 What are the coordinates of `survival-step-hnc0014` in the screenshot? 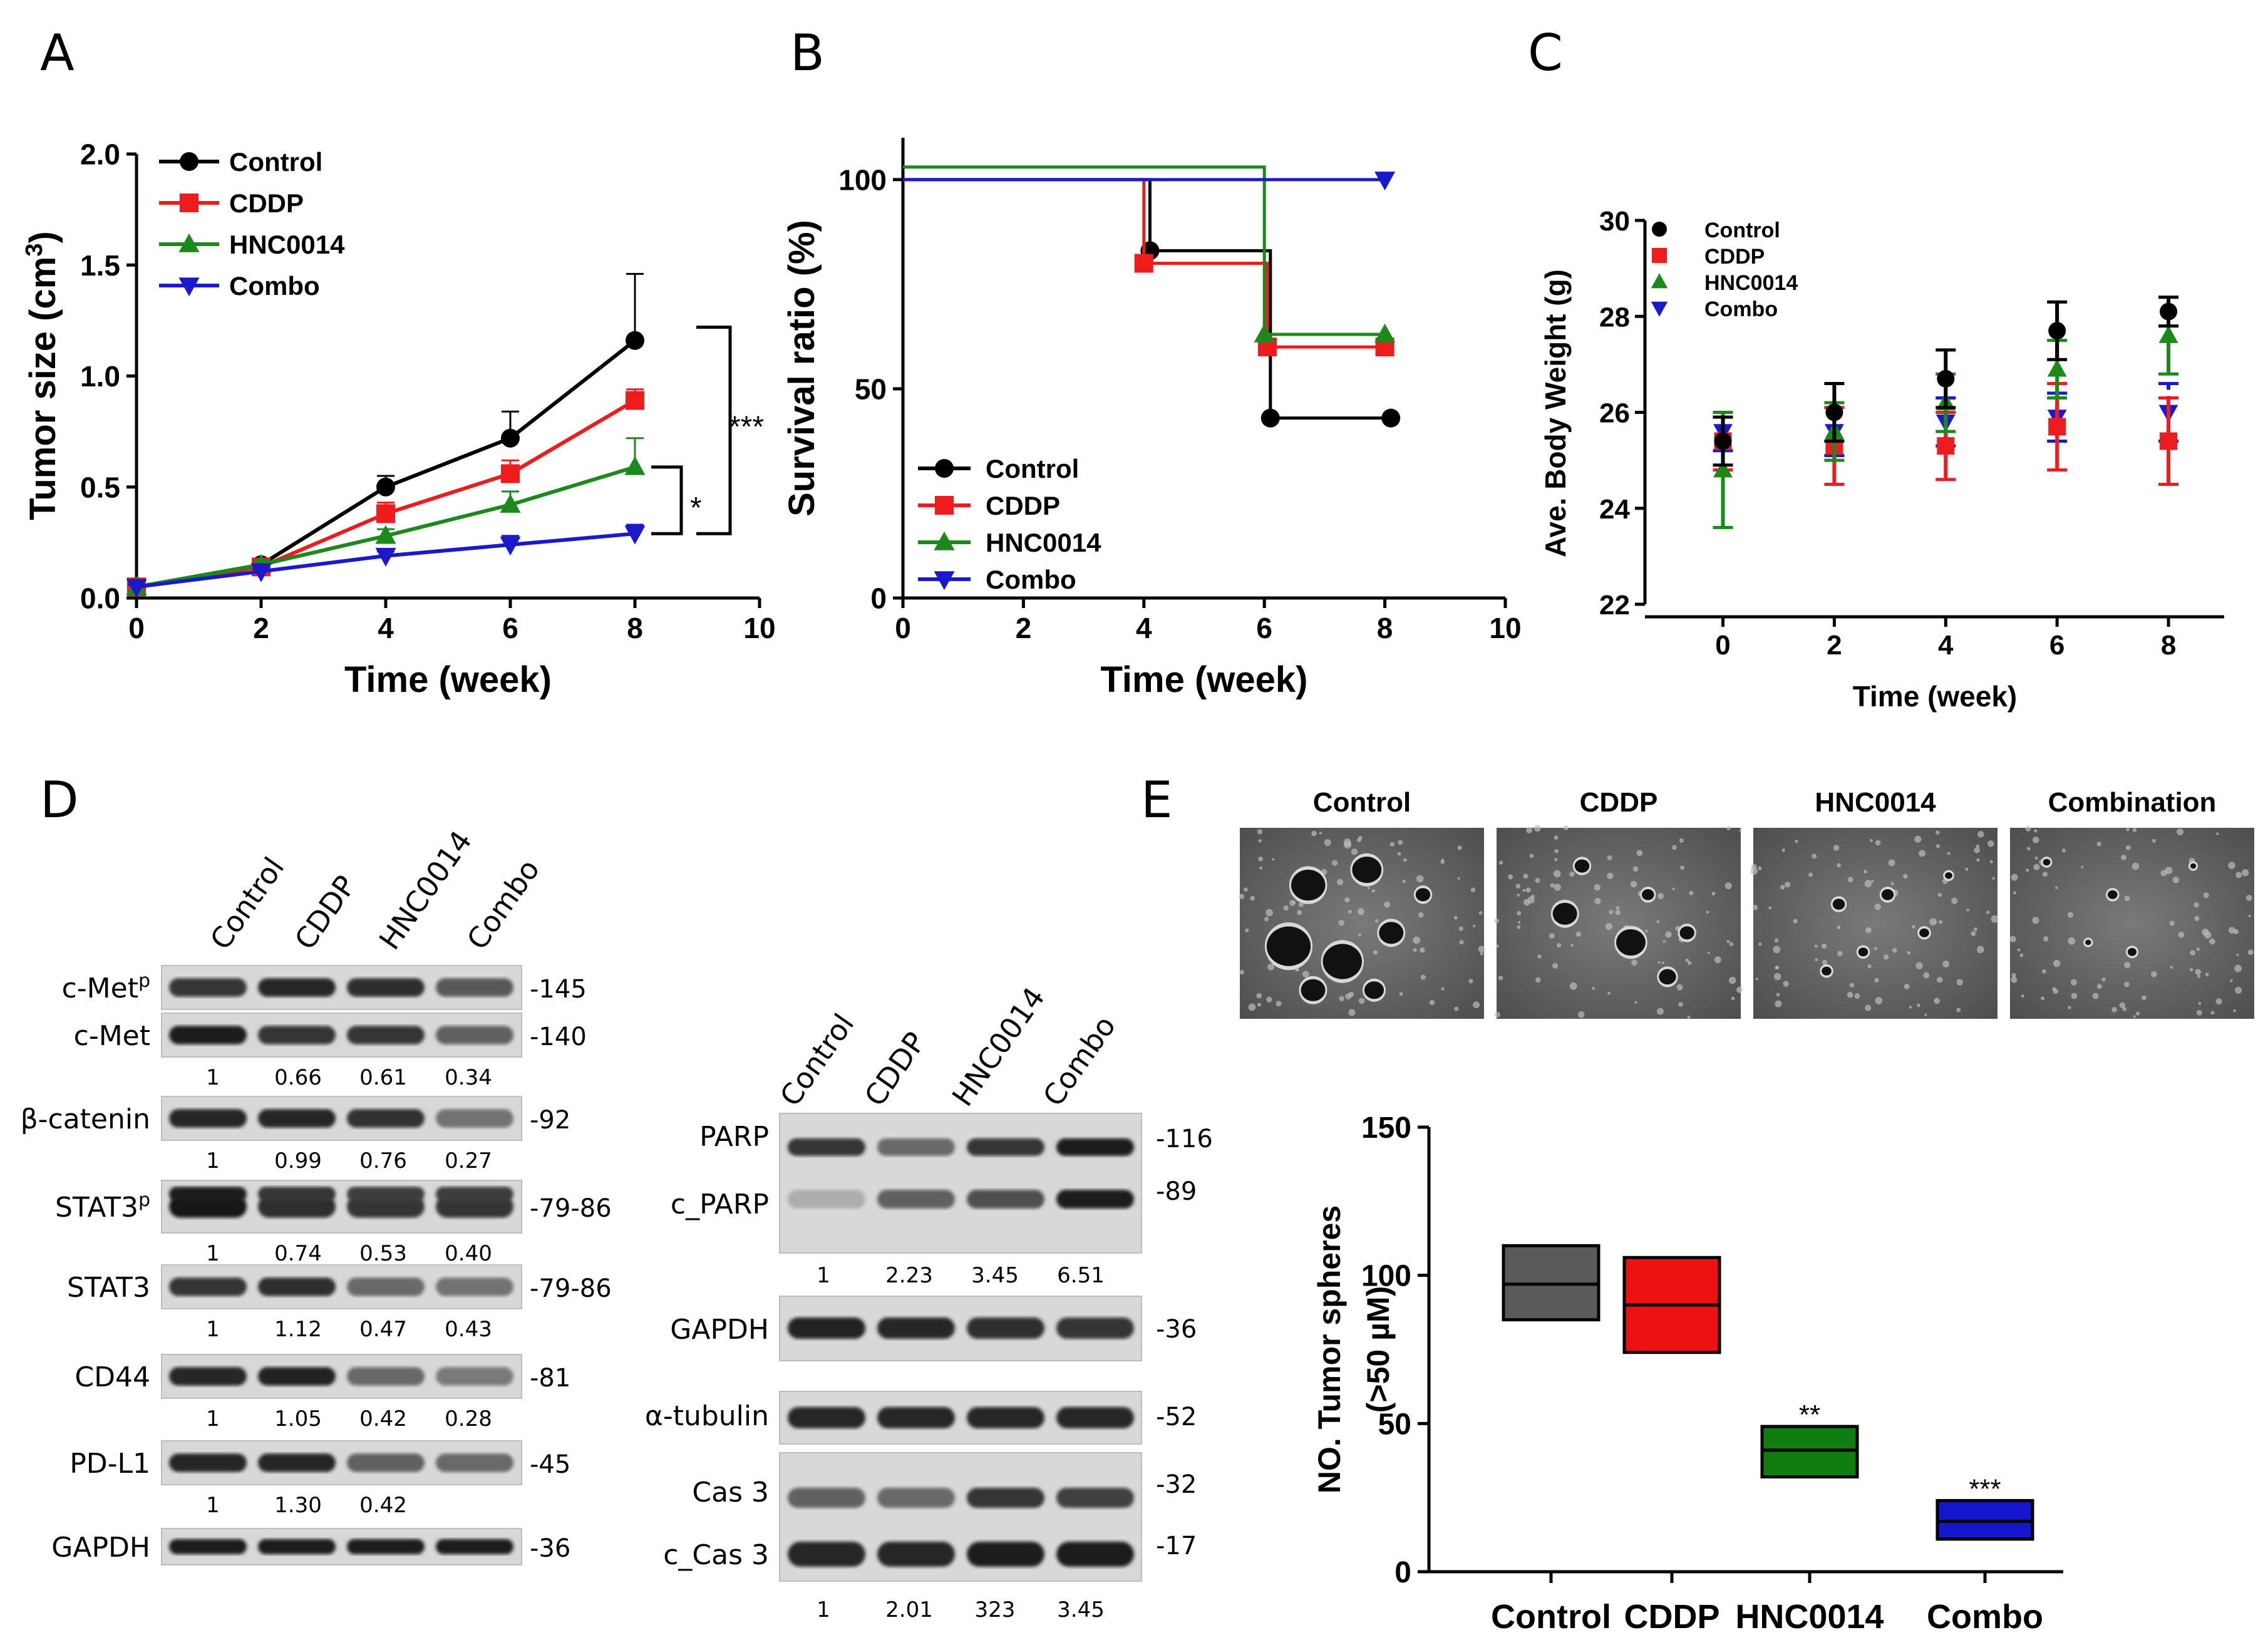 It's located at (1144, 250).